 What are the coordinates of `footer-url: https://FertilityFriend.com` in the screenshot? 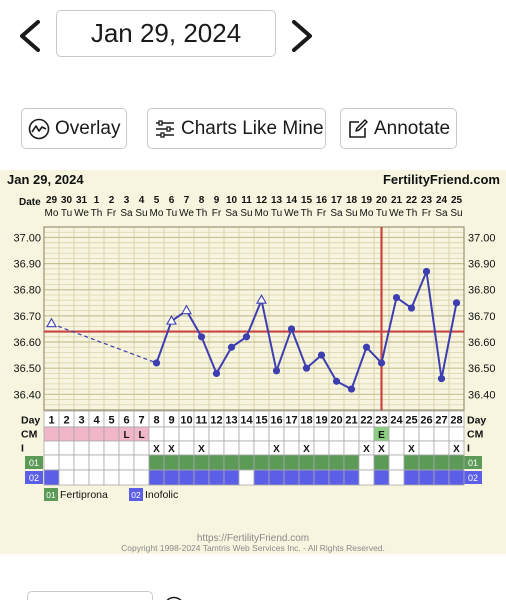 It's located at (253, 538).